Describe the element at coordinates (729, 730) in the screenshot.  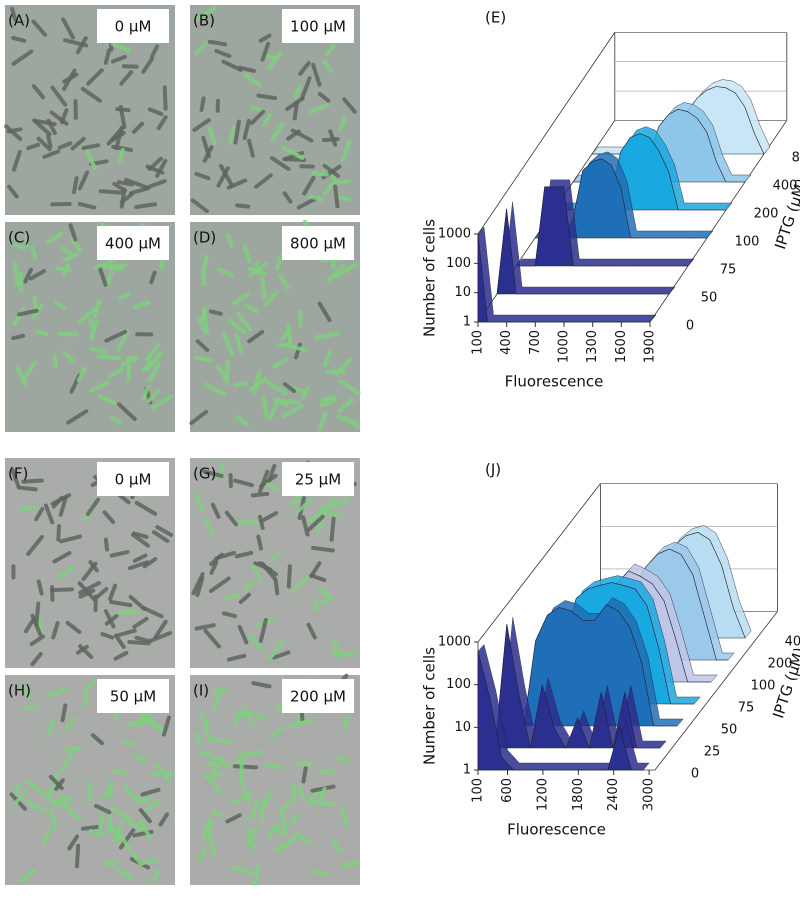
I see `z-tick-label: 50` at that location.